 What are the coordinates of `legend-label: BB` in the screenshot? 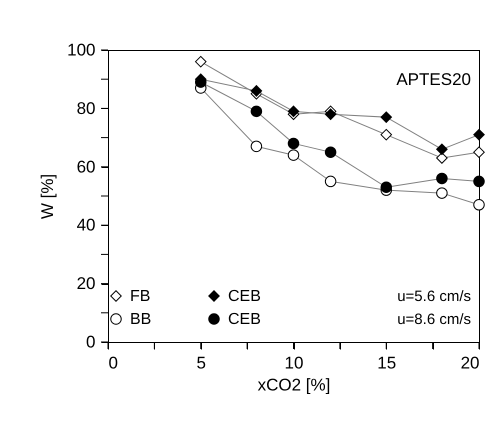 It's located at (141, 319).